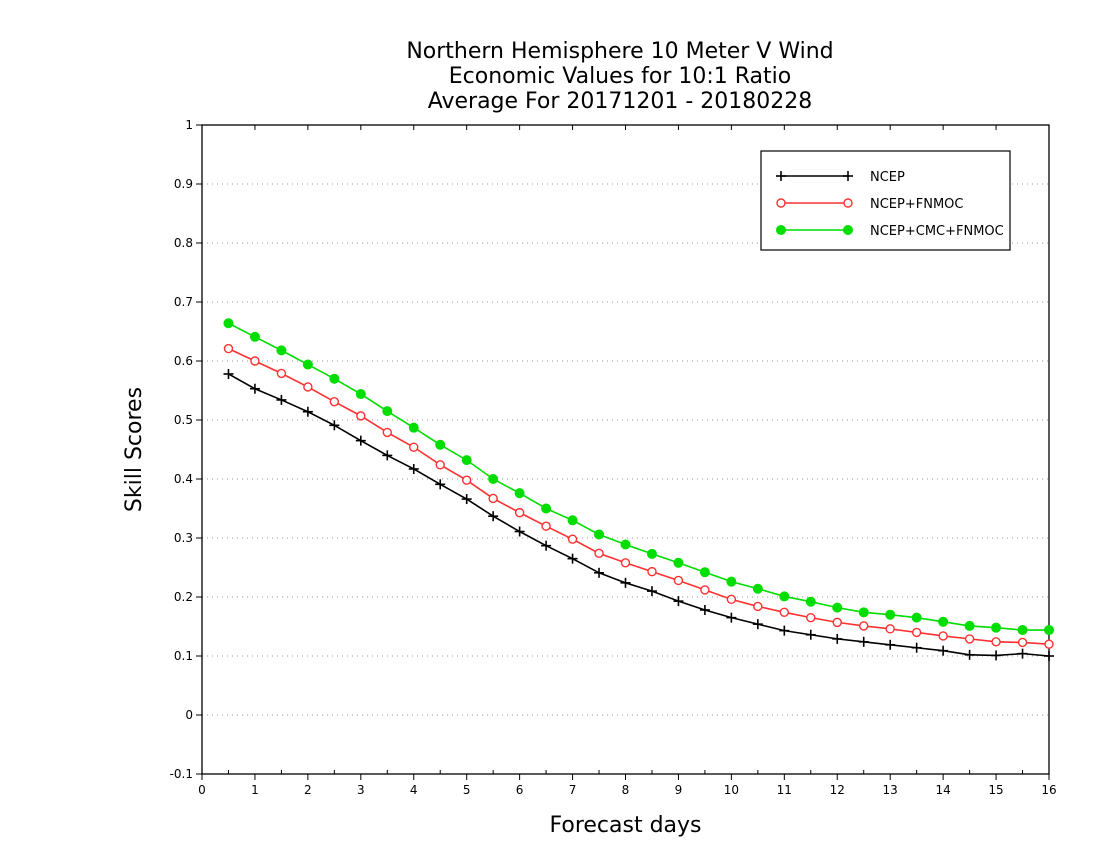  Describe the element at coordinates (837, 790) in the screenshot. I see `x-tick-label: 12` at that location.